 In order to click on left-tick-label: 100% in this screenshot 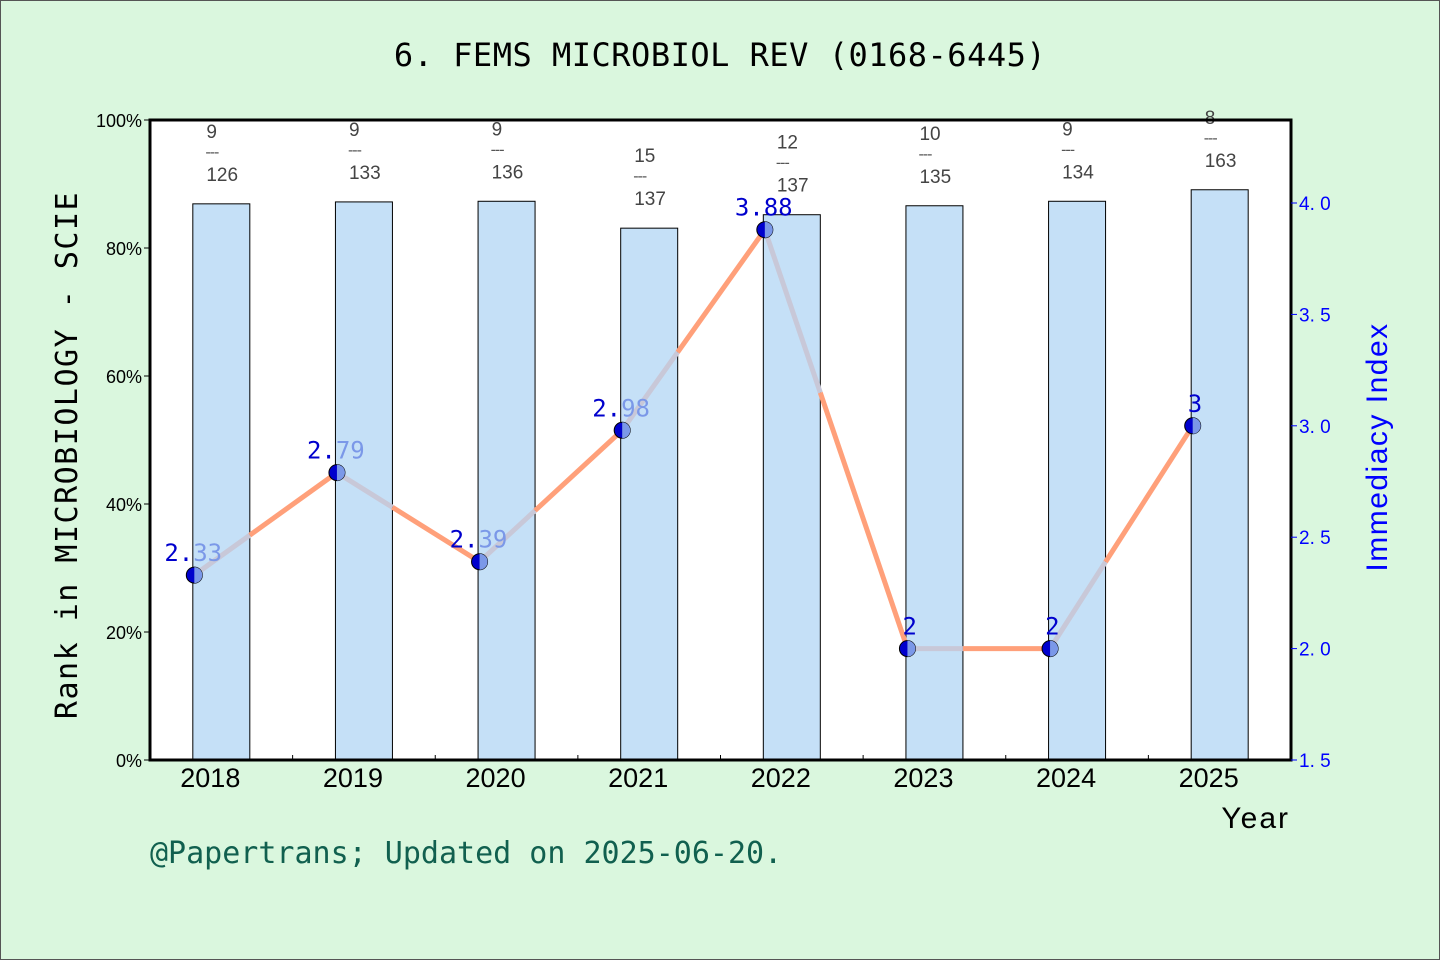, I will do `click(119, 121)`.